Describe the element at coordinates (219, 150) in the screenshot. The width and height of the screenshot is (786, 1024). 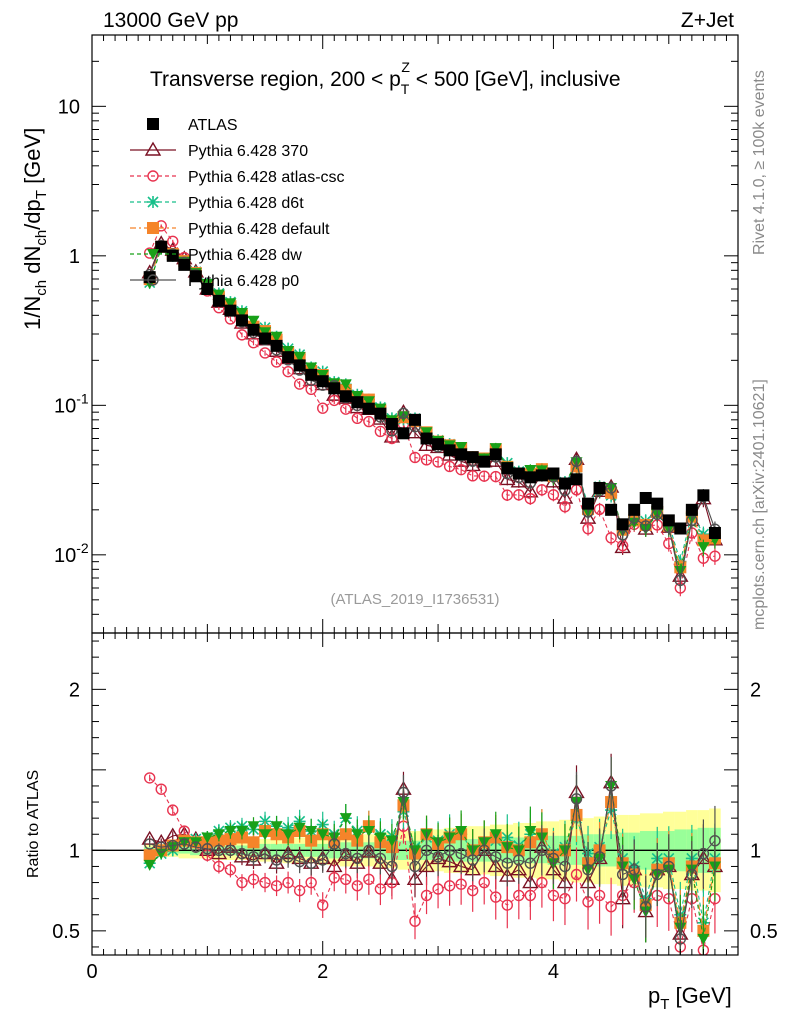
I see `legend-entry: Pythia 6.428 370` at that location.